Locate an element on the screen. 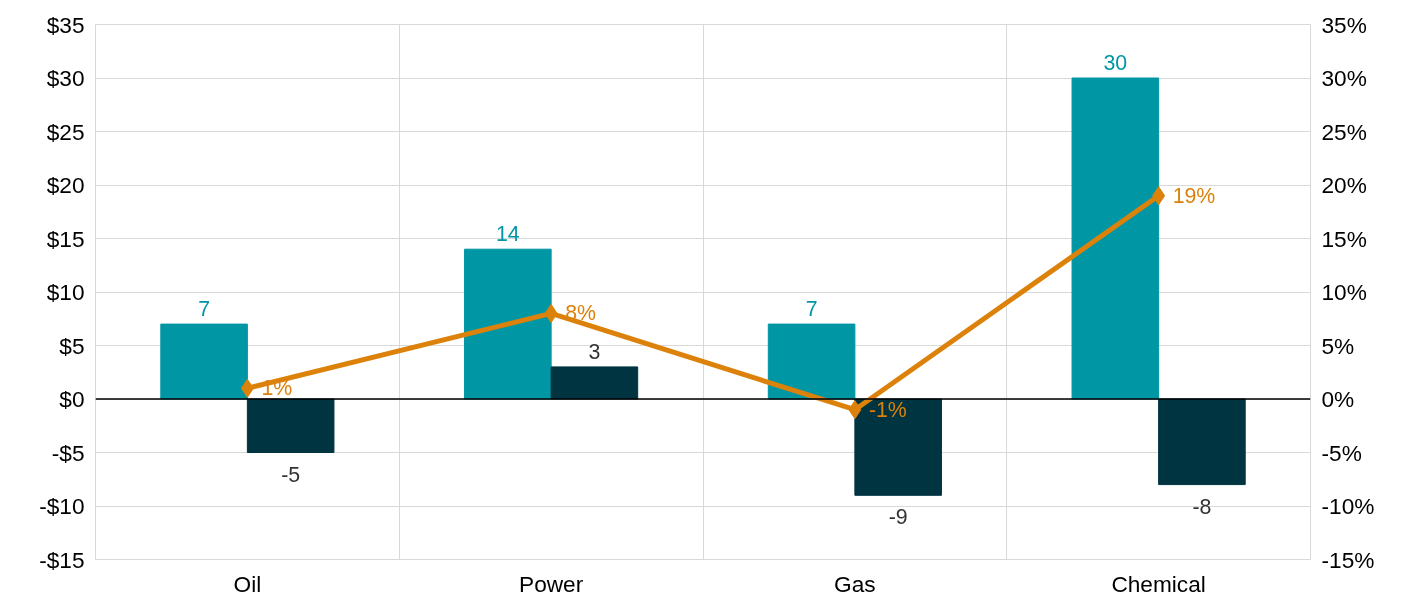  data-label: -9 is located at coordinates (898, 517).